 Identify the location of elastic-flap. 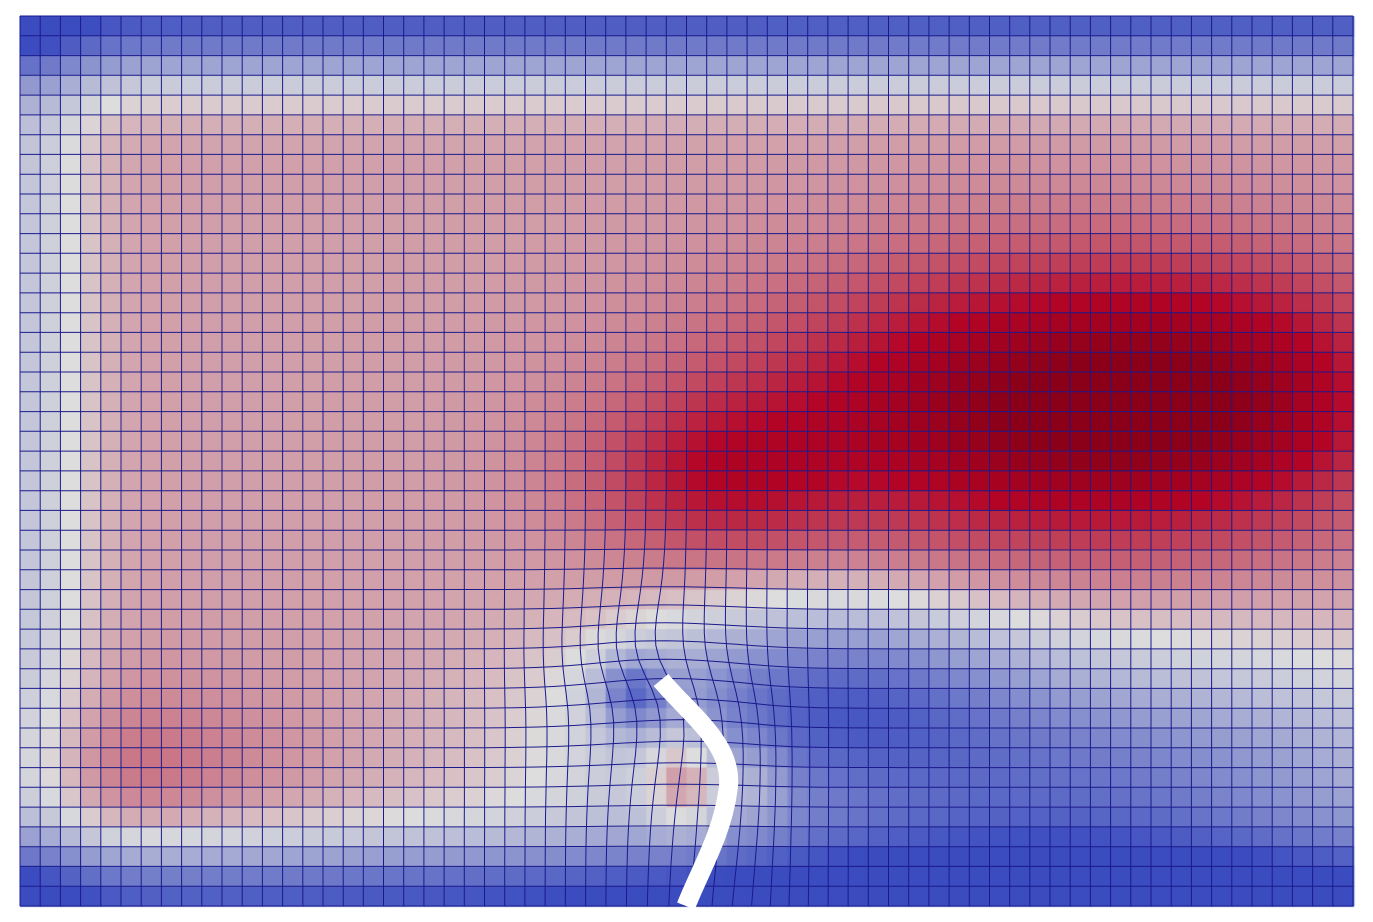
(696, 791).